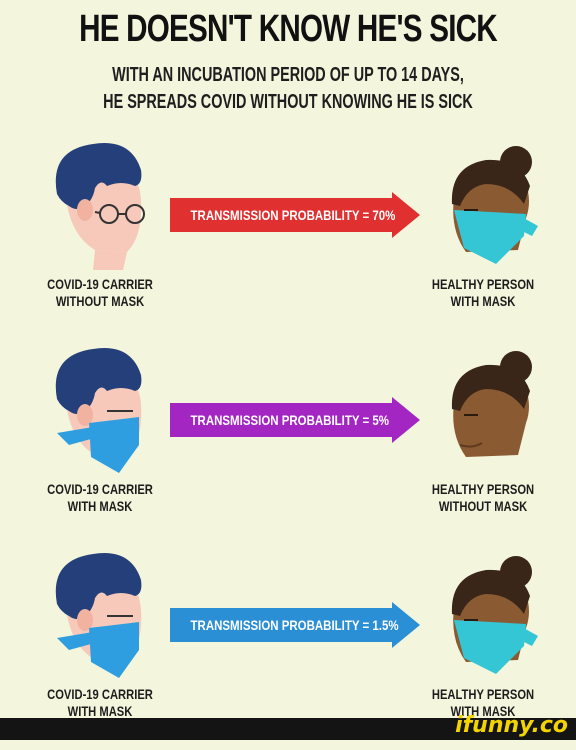 Image resolution: width=576 pixels, height=750 pixels. Describe the element at coordinates (290, 420) in the screenshot. I see `transmission-probability-text: TRANSMISSION PROBABILITY = 5%` at that location.